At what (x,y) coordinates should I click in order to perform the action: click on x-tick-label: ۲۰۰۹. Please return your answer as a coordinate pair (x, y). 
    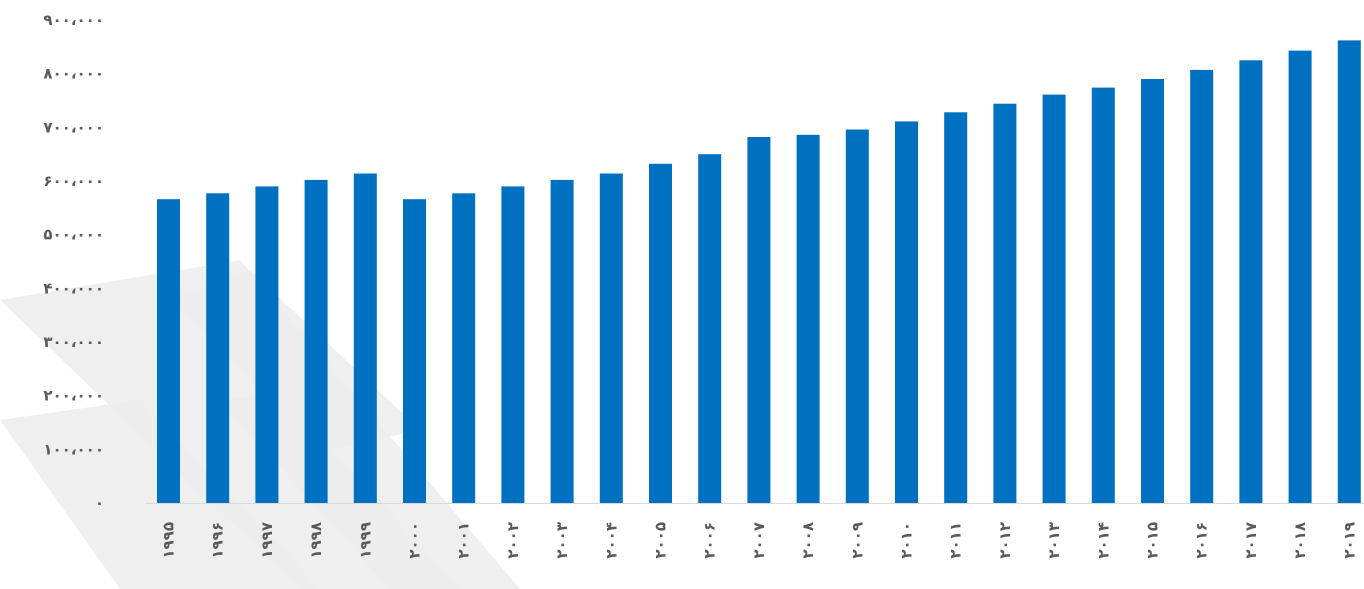
    Looking at the image, I should click on (857, 540).